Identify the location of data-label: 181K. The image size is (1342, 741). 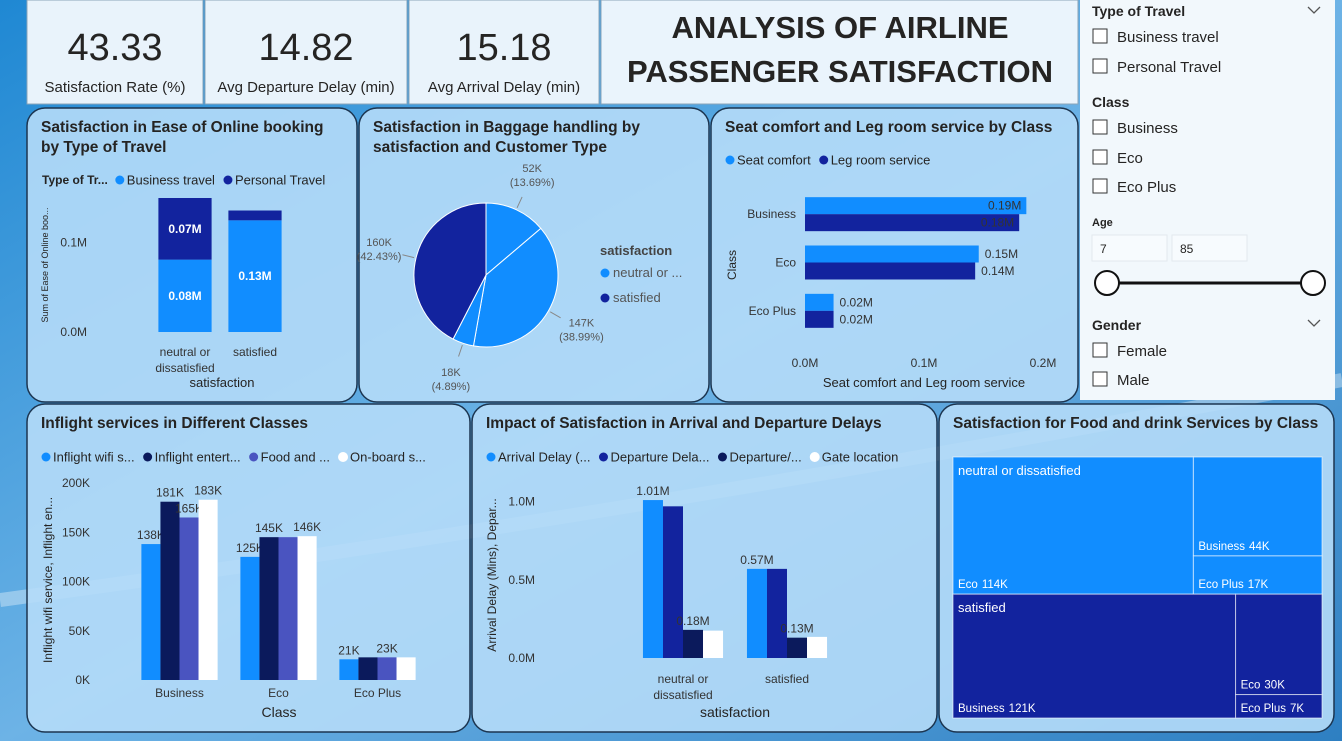
(170, 493).